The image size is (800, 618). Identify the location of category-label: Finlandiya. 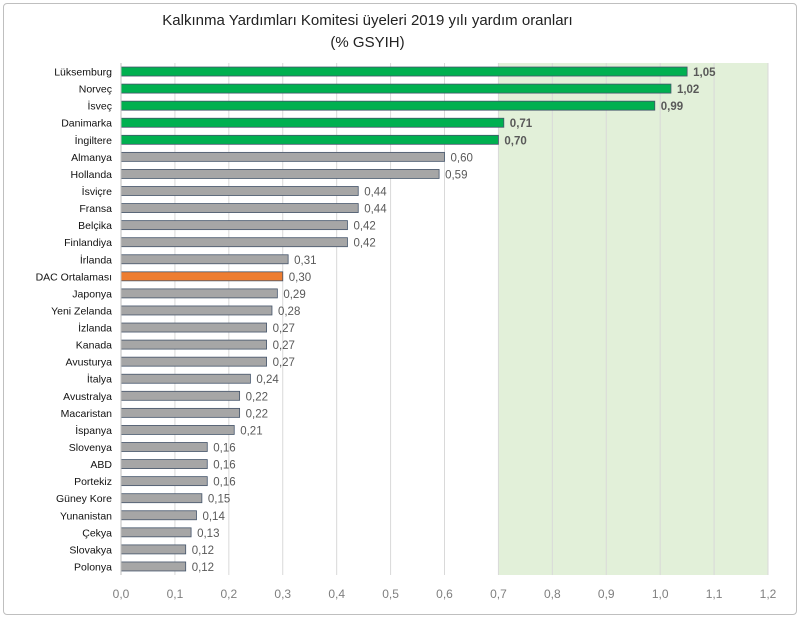
(88, 243).